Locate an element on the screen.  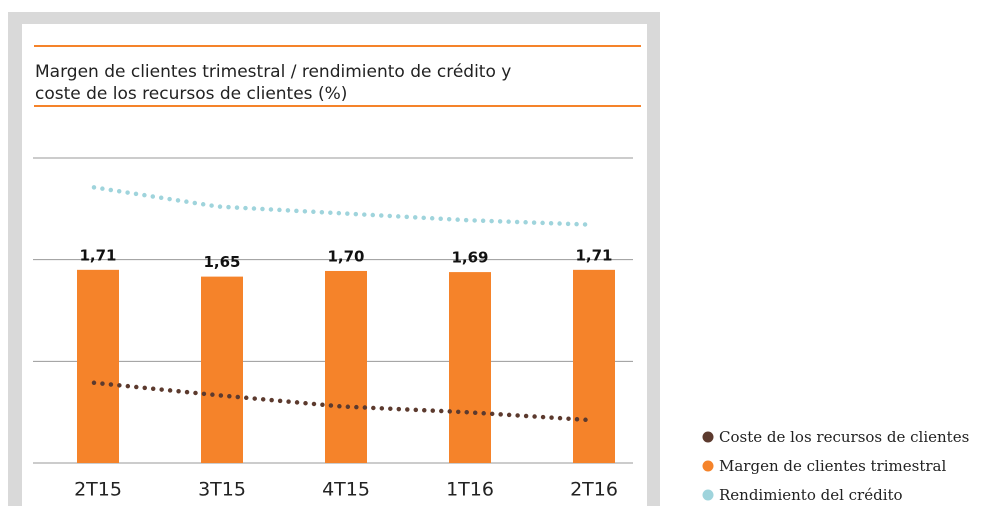
x-tick-label: 3T15 is located at coordinates (222, 490).